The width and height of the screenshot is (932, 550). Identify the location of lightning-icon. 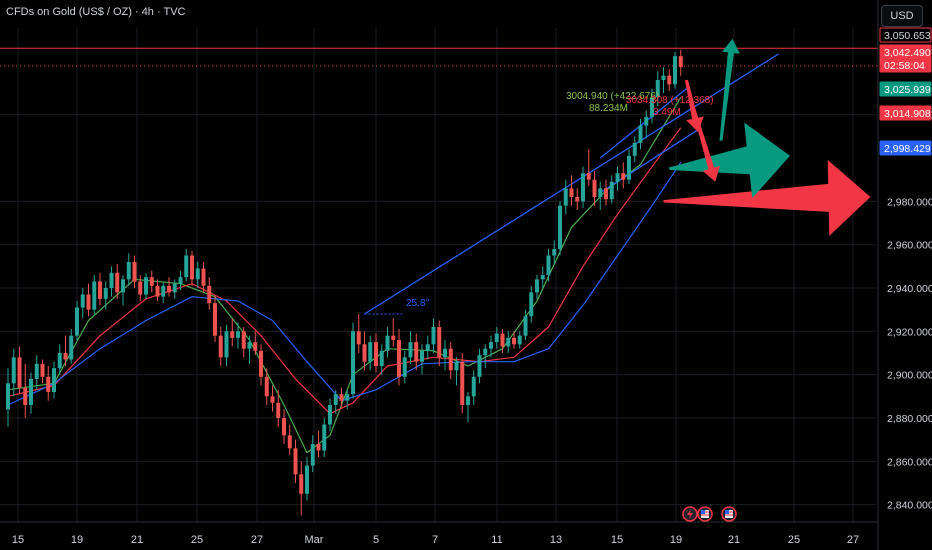
(690, 514).